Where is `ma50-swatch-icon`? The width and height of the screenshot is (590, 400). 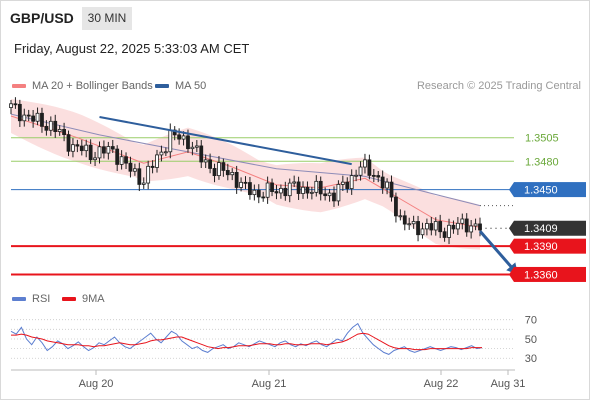 ma50-swatch-icon is located at coordinates (162, 86).